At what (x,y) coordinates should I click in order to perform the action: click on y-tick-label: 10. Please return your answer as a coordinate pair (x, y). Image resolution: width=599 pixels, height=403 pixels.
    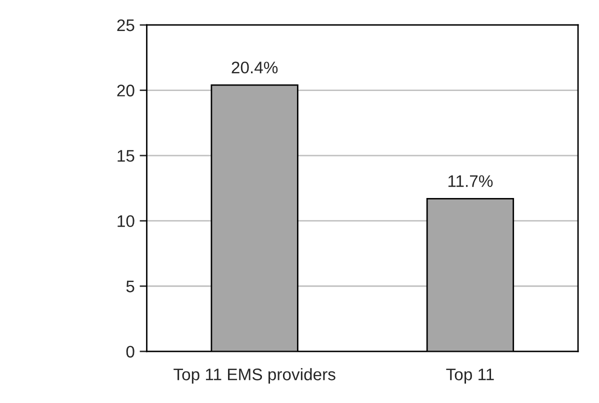
    Looking at the image, I should click on (126, 221).